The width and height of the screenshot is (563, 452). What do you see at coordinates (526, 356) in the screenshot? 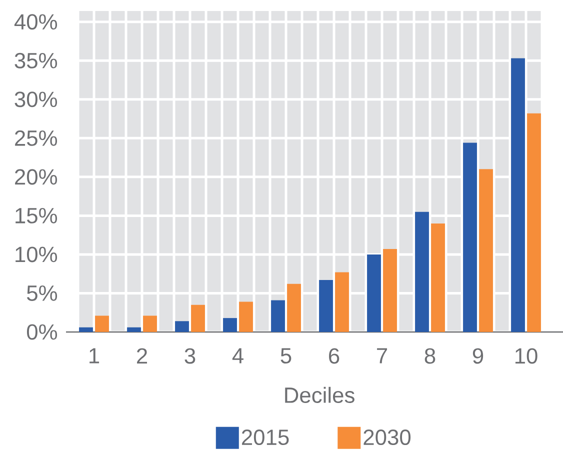
I see `x-tick-label: 10` at bounding box center [526, 356].